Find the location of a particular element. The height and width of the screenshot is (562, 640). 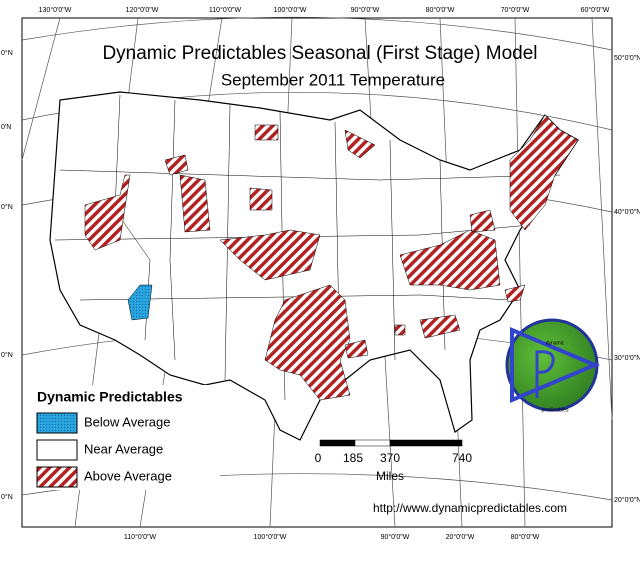

graticule-label: 70°0'0"W is located at coordinates (515, 10).